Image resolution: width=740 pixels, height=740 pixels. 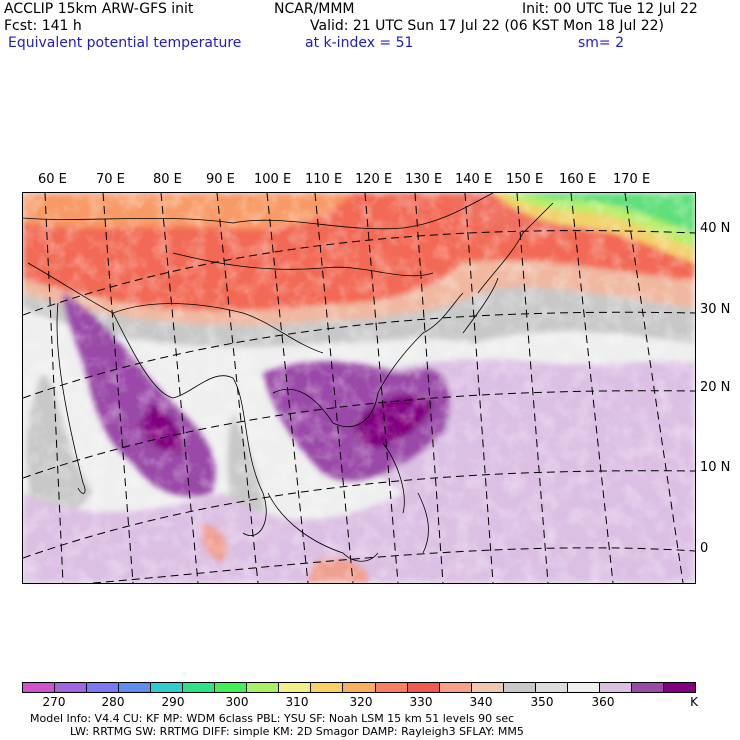 I want to click on colorbar-unit: K, so click(x=694, y=702).